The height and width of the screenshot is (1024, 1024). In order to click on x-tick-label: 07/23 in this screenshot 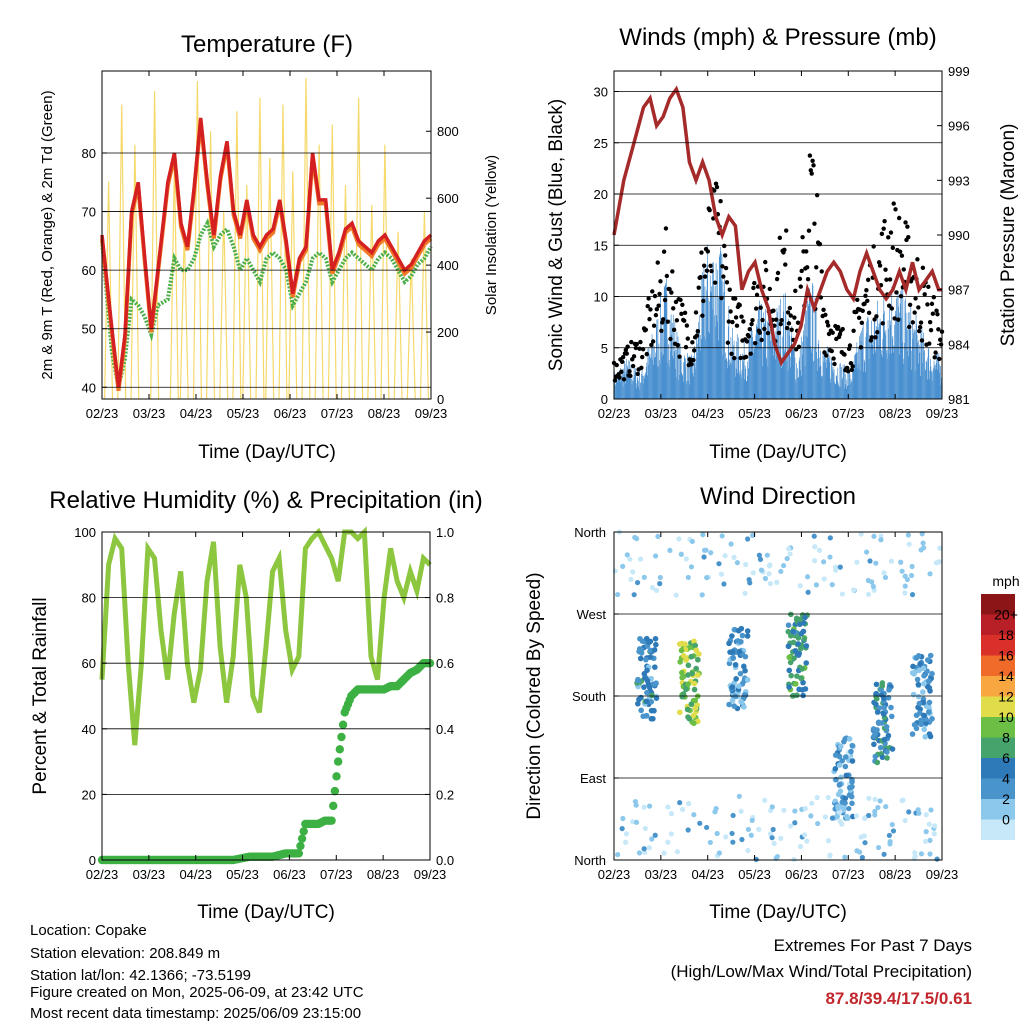, I will do `click(336, 874)`.